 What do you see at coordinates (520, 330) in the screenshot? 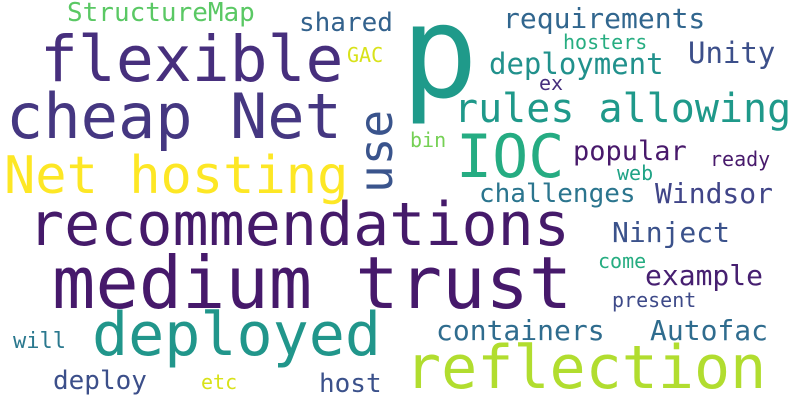
I see `word-containers: containers` at bounding box center [520, 330].